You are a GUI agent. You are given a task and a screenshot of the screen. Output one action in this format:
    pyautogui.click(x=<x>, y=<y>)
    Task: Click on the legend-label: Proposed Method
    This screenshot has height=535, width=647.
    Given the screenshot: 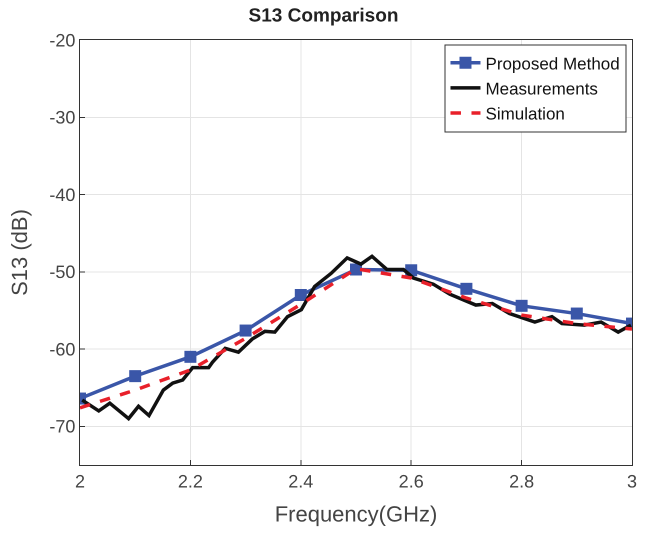 What is the action you would take?
    pyautogui.click(x=552, y=64)
    